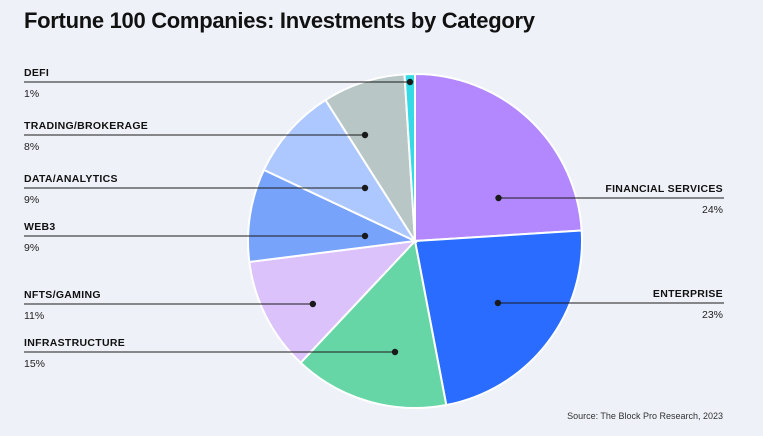  I want to click on callout-infrastructure: INFRASTRUCTURE 15%, so click(211, 353).